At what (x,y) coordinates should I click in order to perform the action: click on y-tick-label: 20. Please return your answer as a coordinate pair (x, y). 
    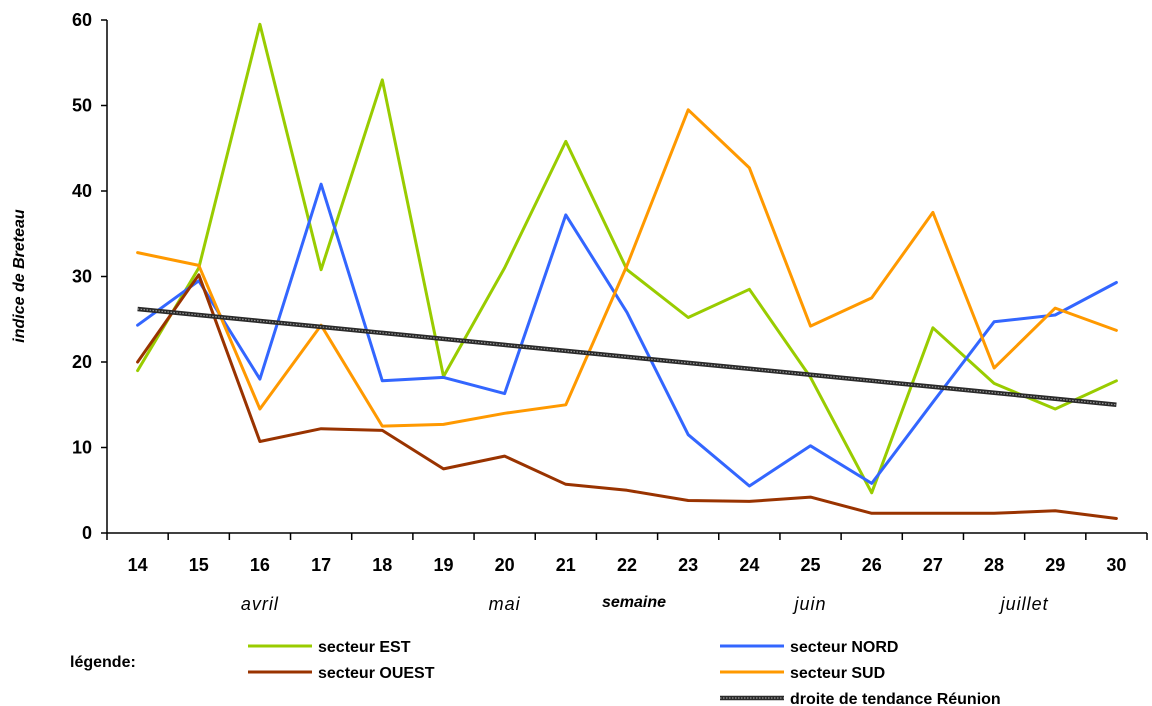
    Looking at the image, I should click on (82, 362).